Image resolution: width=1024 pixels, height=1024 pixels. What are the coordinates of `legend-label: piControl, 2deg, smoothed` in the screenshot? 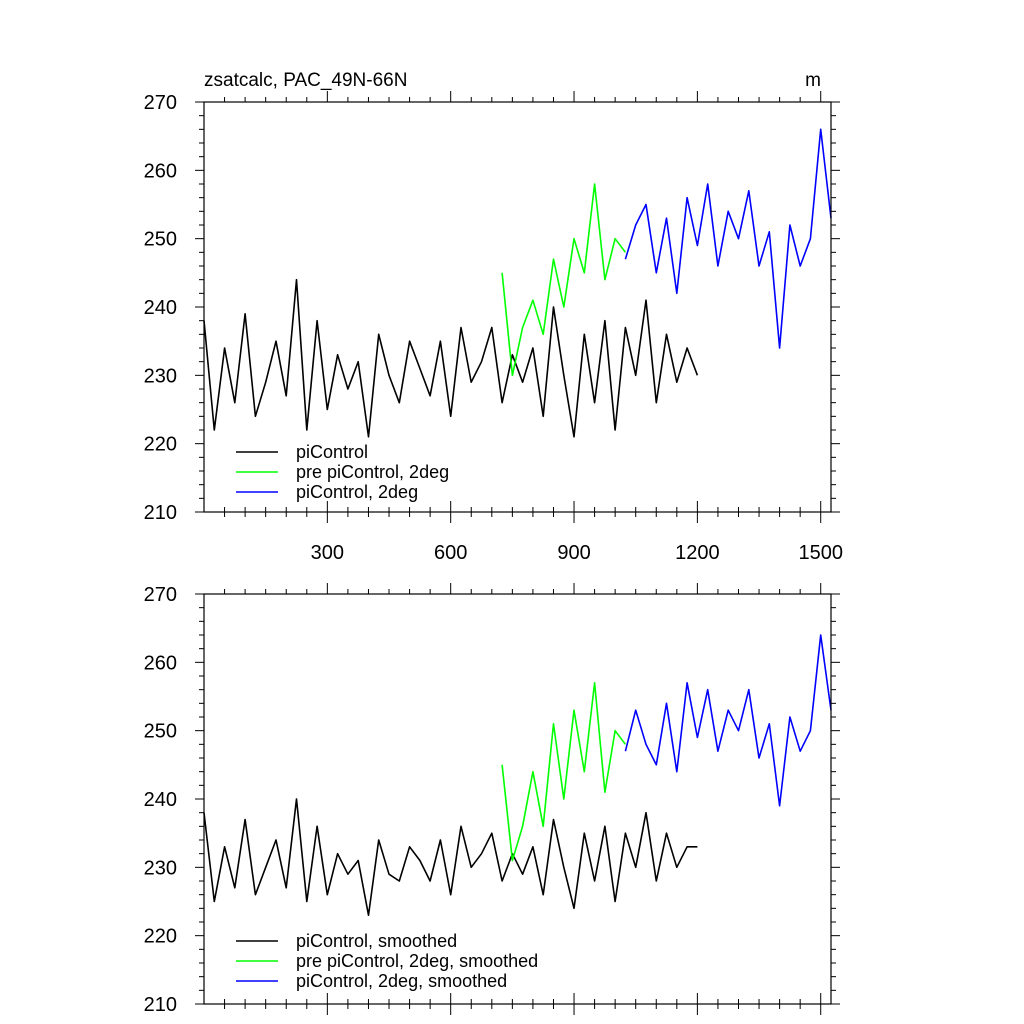 It's located at (401, 981).